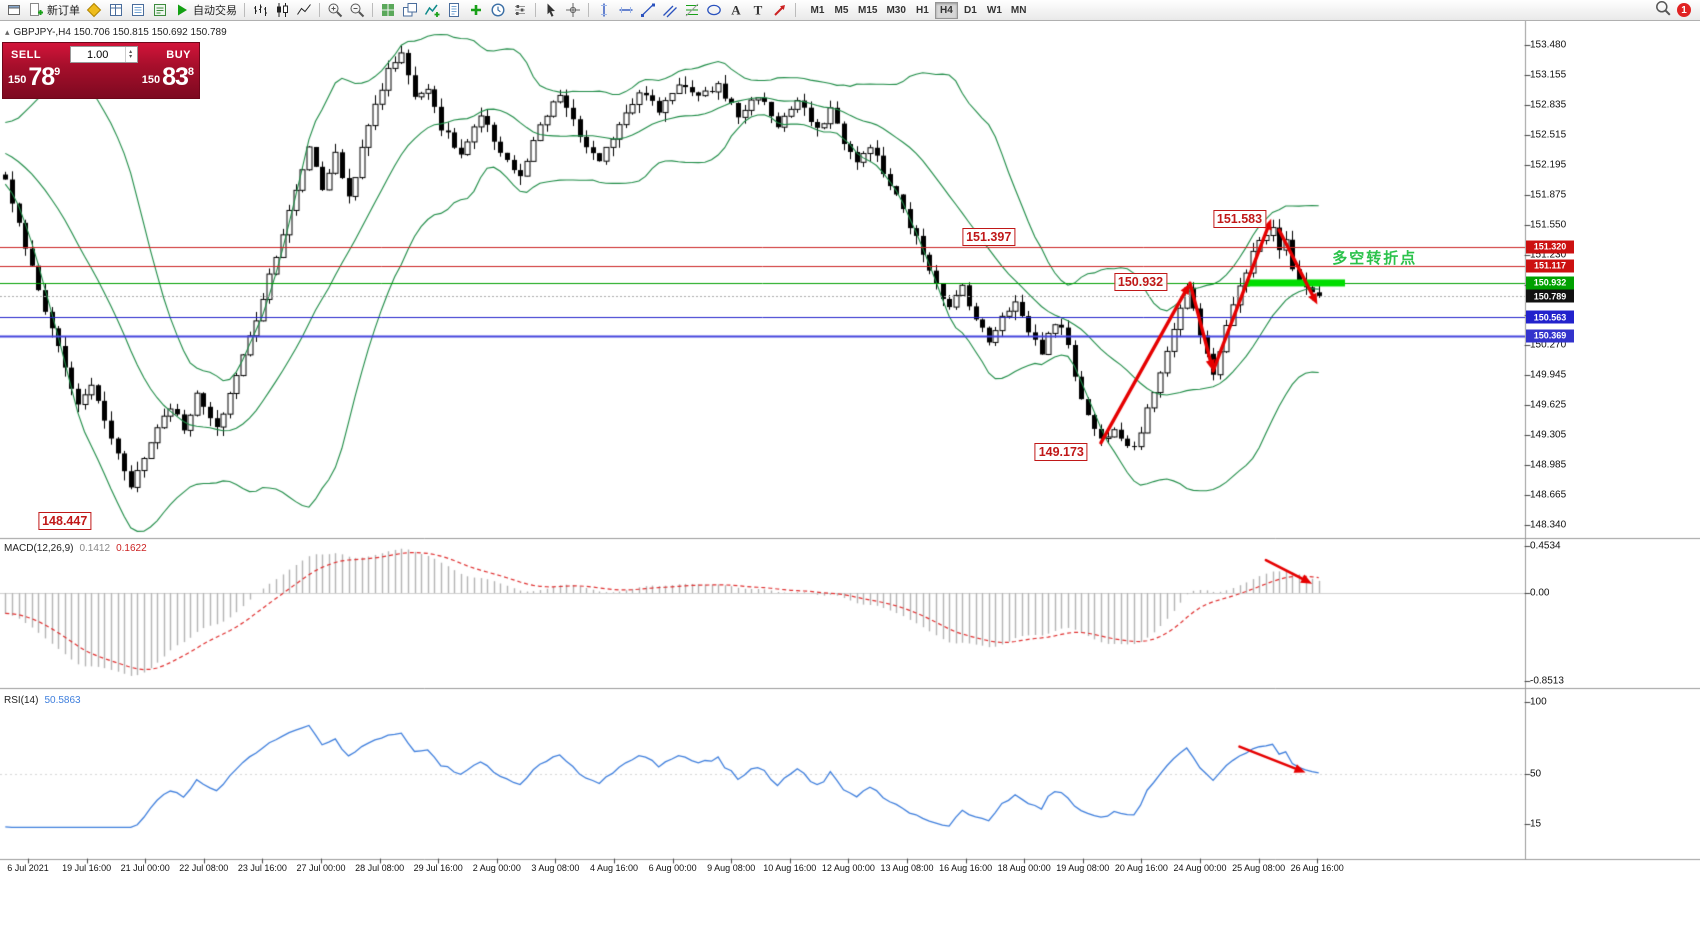 This screenshot has height=940, width=1700. Describe the element at coordinates (573, 10) in the screenshot. I see `crosshair-icon` at that location.